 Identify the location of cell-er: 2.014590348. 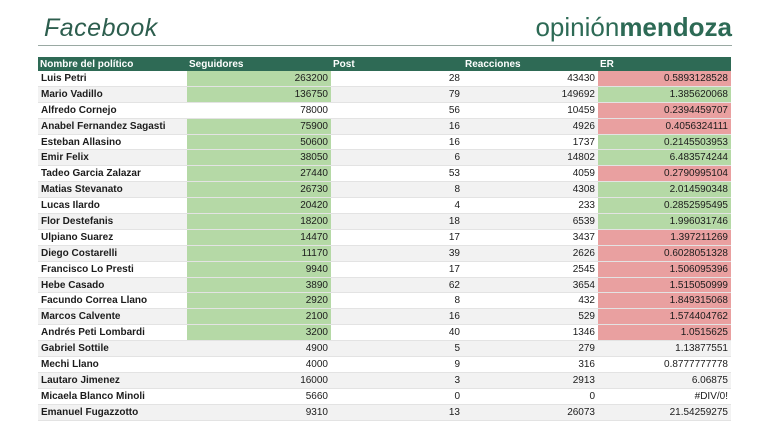
(664, 190).